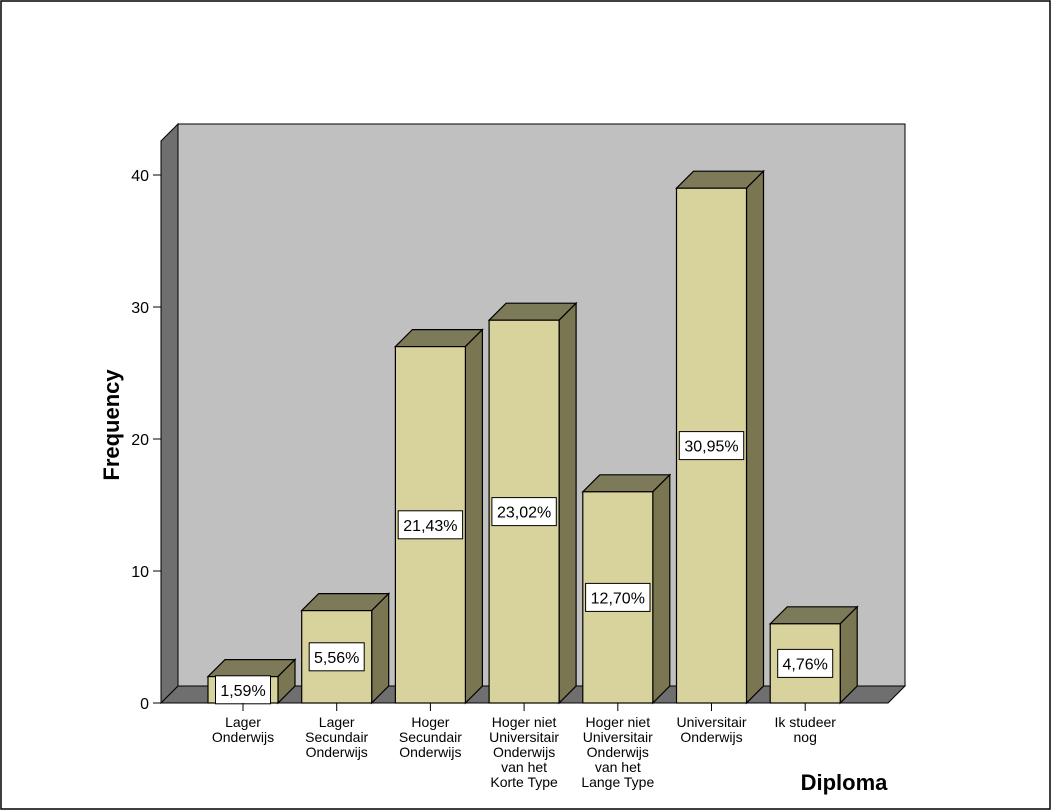 This screenshot has height=810, width=1051. I want to click on data-label: 23,02%, so click(524, 513).